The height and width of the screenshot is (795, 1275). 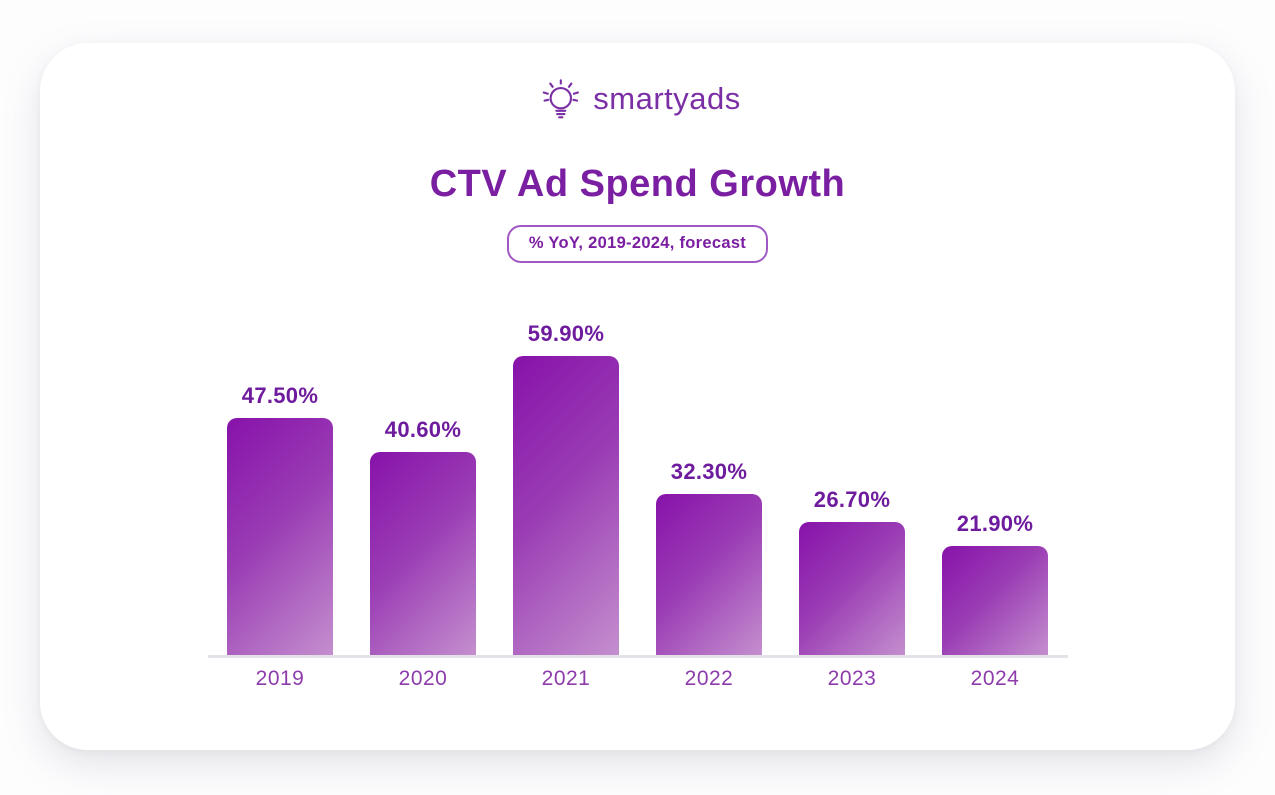 What do you see at coordinates (566, 333) in the screenshot?
I see `bar-value-label: 59.90%` at bounding box center [566, 333].